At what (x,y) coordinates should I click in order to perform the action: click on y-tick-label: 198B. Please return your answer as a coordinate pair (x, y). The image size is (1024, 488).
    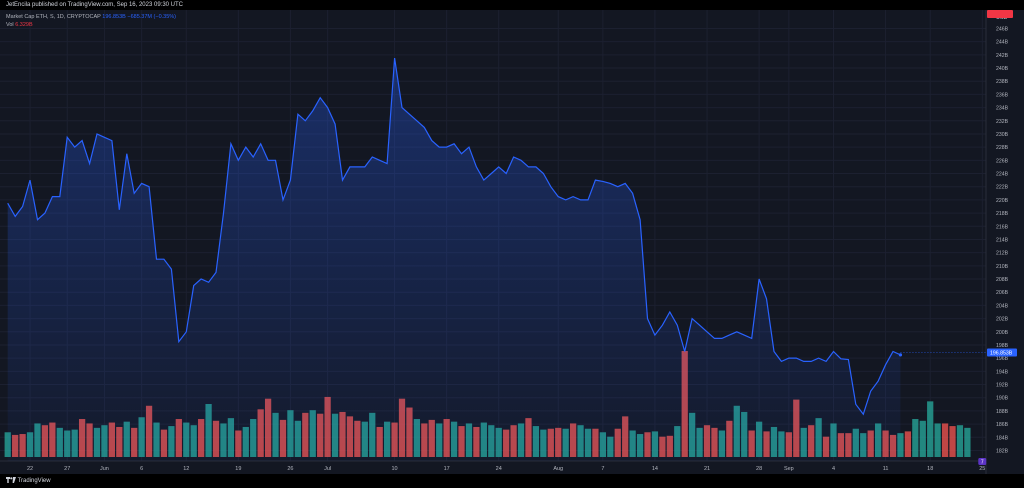
    Looking at the image, I should click on (1002, 346).